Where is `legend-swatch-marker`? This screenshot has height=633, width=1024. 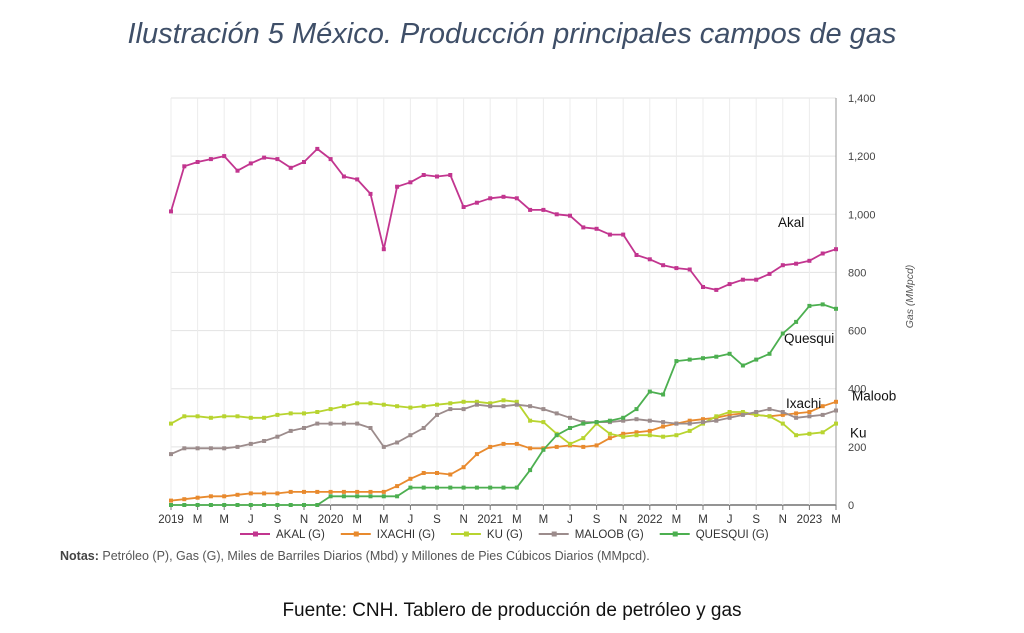
legend-swatch-marker is located at coordinates (255, 534).